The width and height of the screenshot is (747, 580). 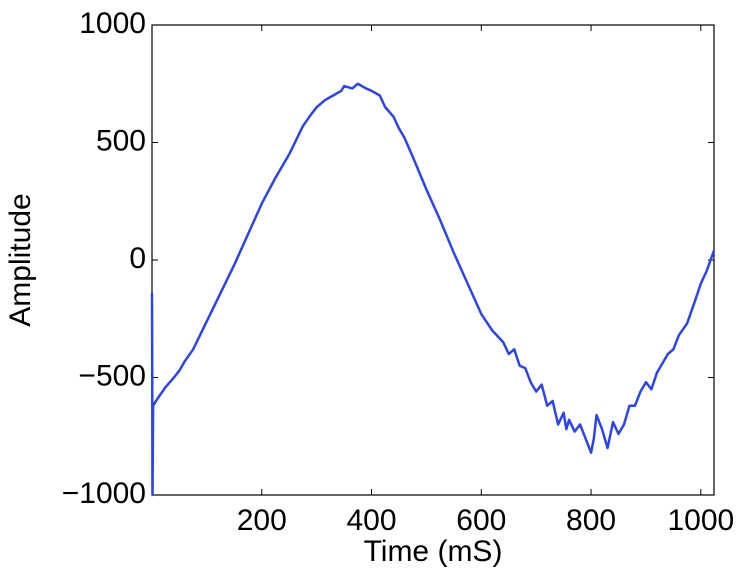 I want to click on x-tick-label: 400, so click(x=372, y=520).